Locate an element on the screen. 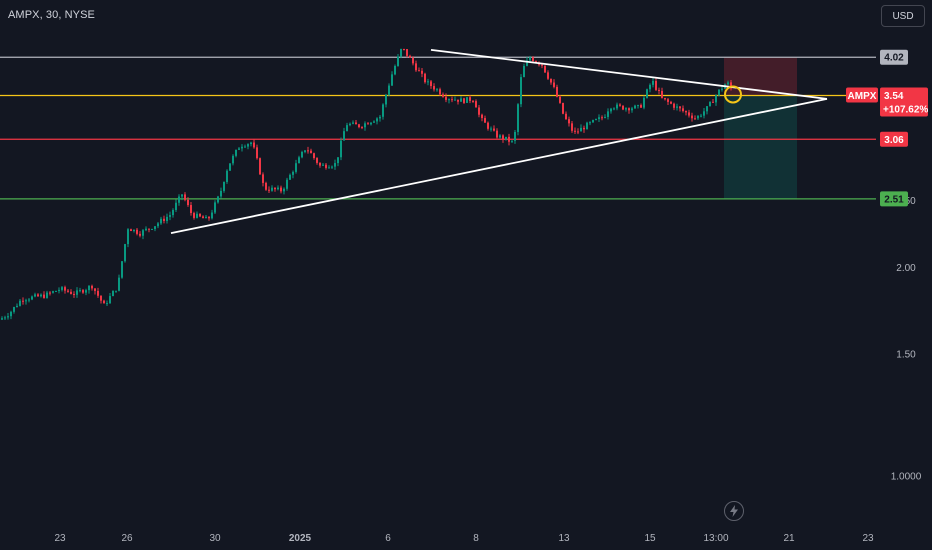 This screenshot has width=932, height=550. last-price-badge is located at coordinates (904, 102).